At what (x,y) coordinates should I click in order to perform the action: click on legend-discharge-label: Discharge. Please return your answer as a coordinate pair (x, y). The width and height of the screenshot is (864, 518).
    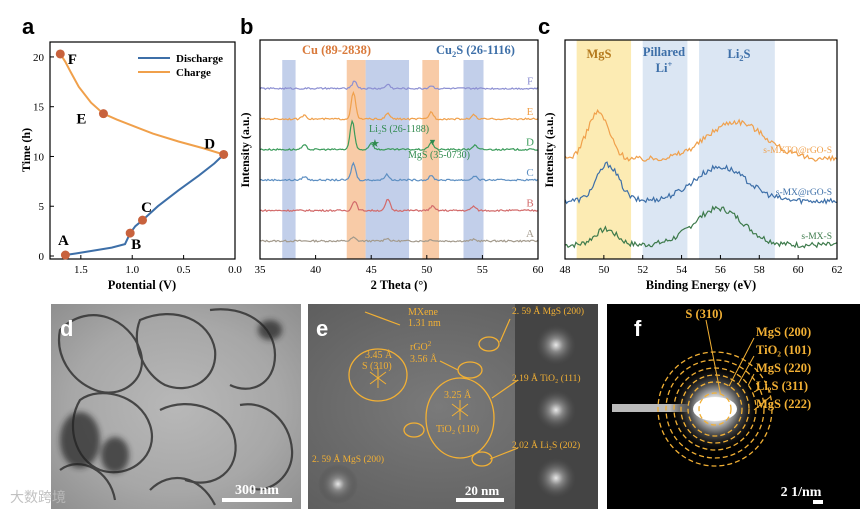
    Looking at the image, I should click on (199, 59).